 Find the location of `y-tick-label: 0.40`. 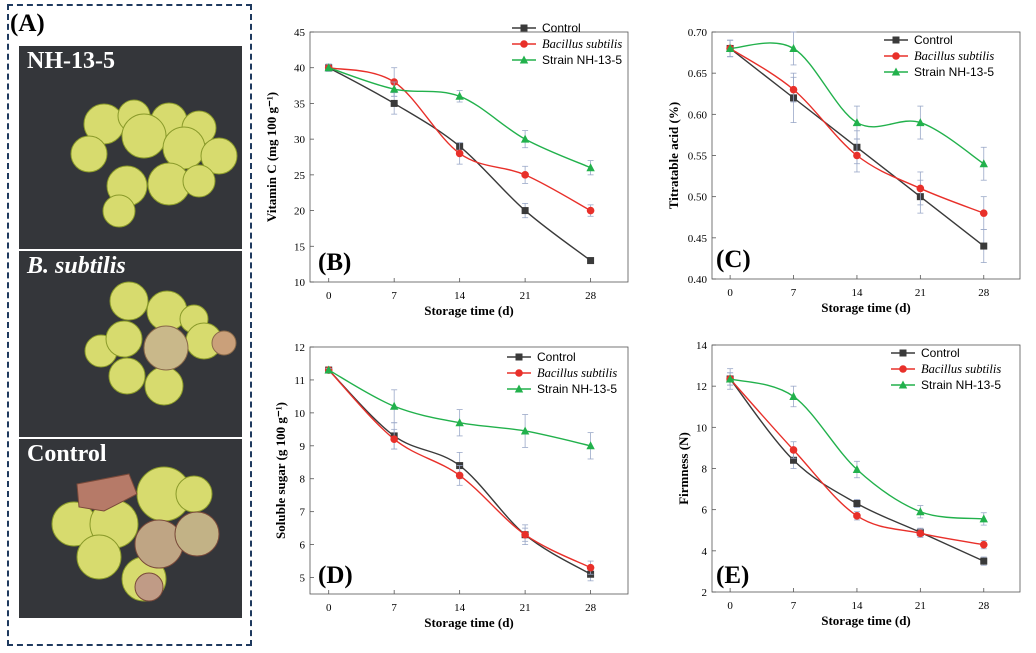

y-tick-label: 0.40 is located at coordinates (698, 280).